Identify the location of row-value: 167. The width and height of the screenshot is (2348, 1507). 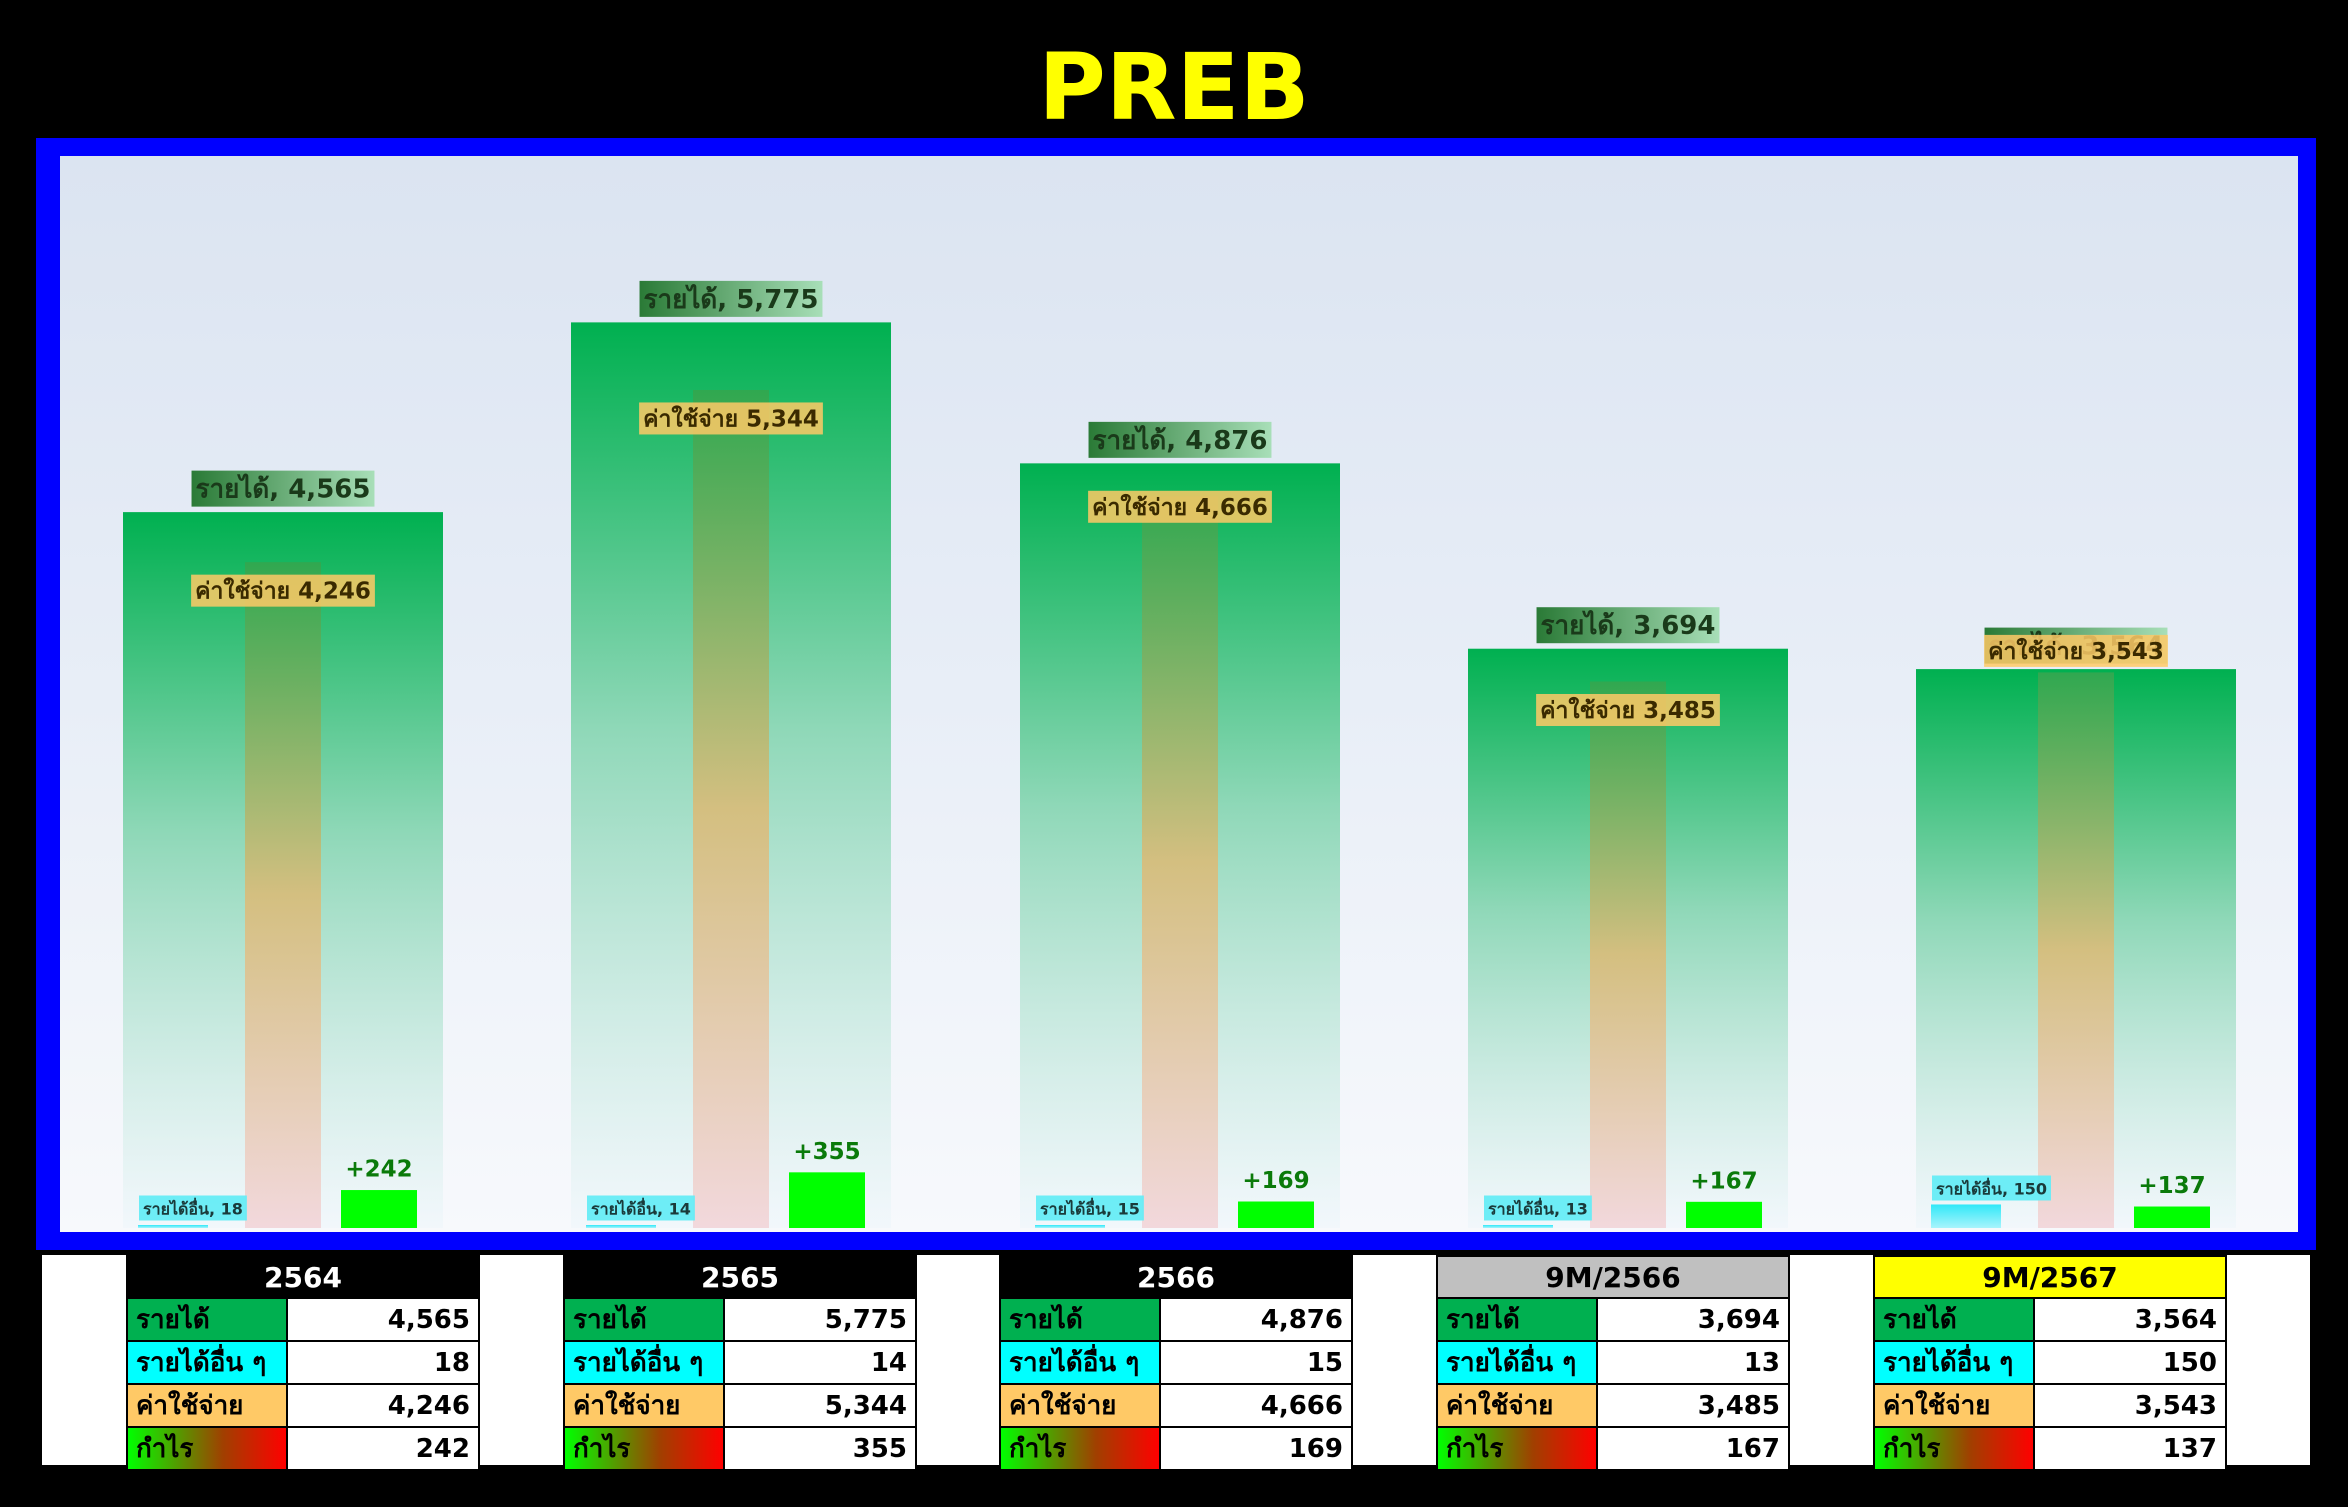
(1693, 1448).